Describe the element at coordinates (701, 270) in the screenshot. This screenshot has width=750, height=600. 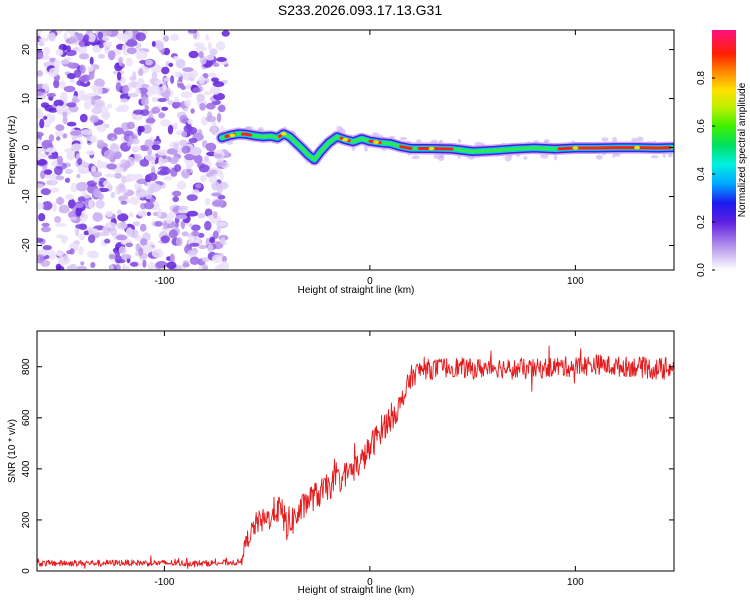
I see `colorbar-tick-label: 0.0` at that location.